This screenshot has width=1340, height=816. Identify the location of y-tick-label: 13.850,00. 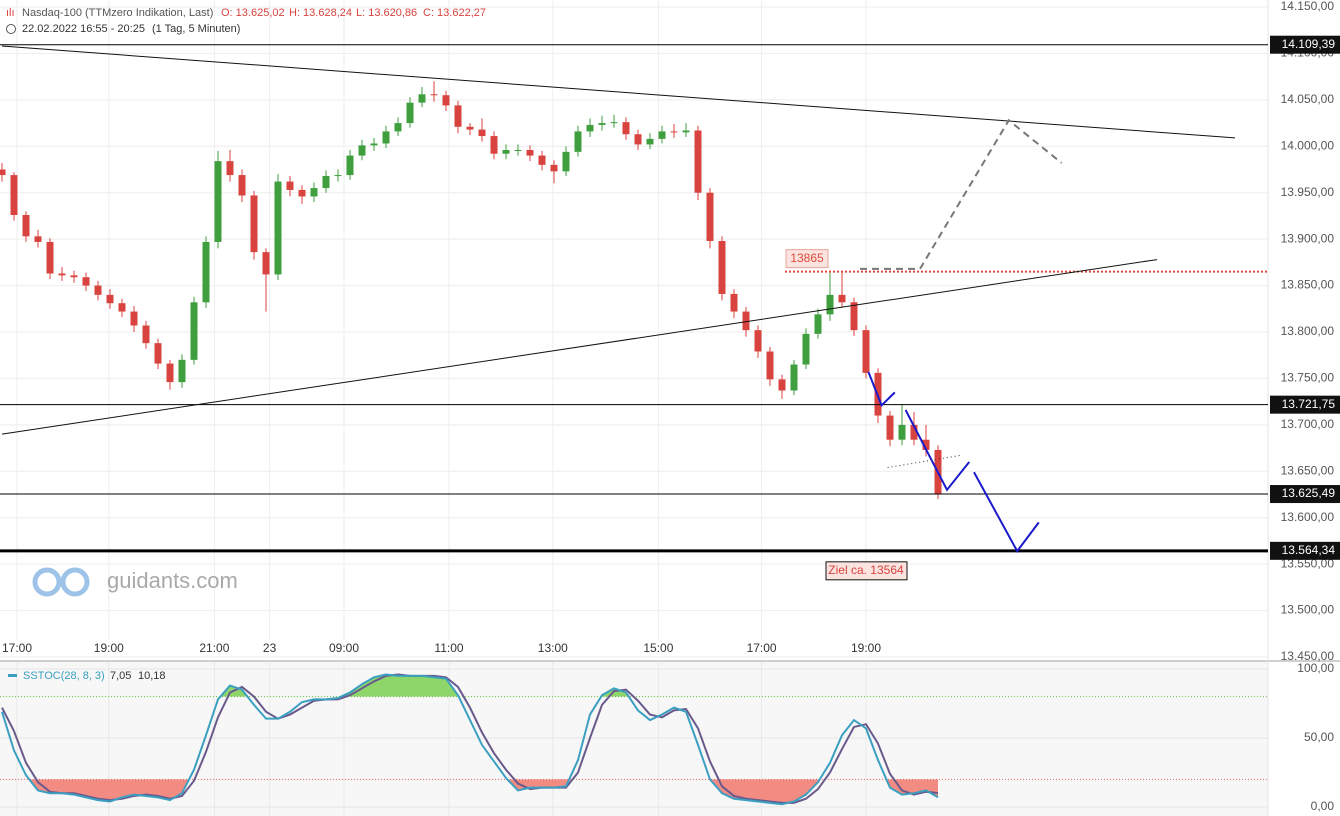
(1308, 285).